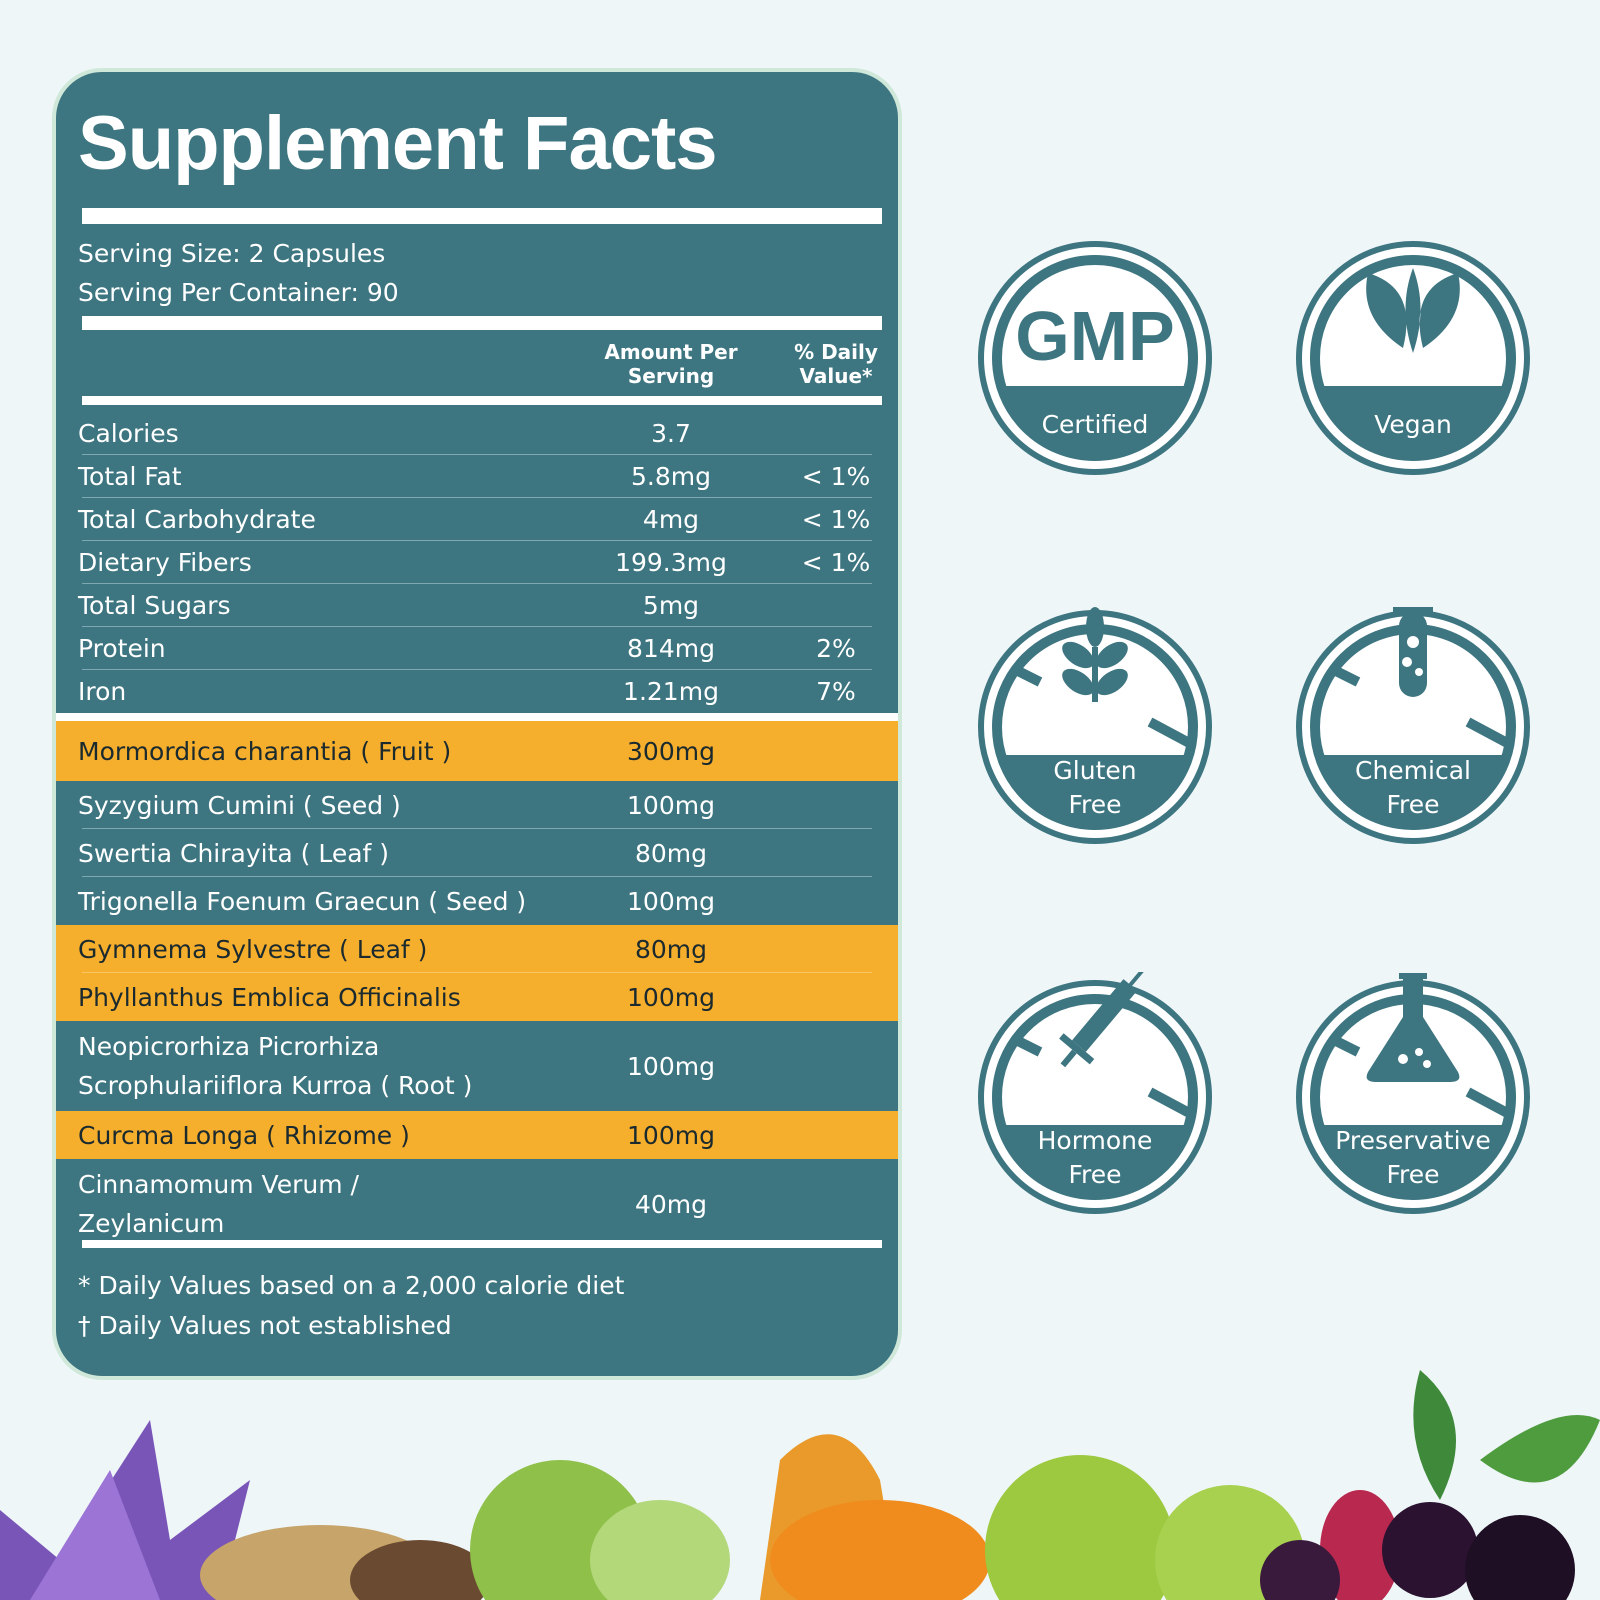 Image resolution: width=1600 pixels, height=1600 pixels. Describe the element at coordinates (275, 1085) in the screenshot. I see `name-line: Scrophulariiflora Kurroa ( Root )` at that location.